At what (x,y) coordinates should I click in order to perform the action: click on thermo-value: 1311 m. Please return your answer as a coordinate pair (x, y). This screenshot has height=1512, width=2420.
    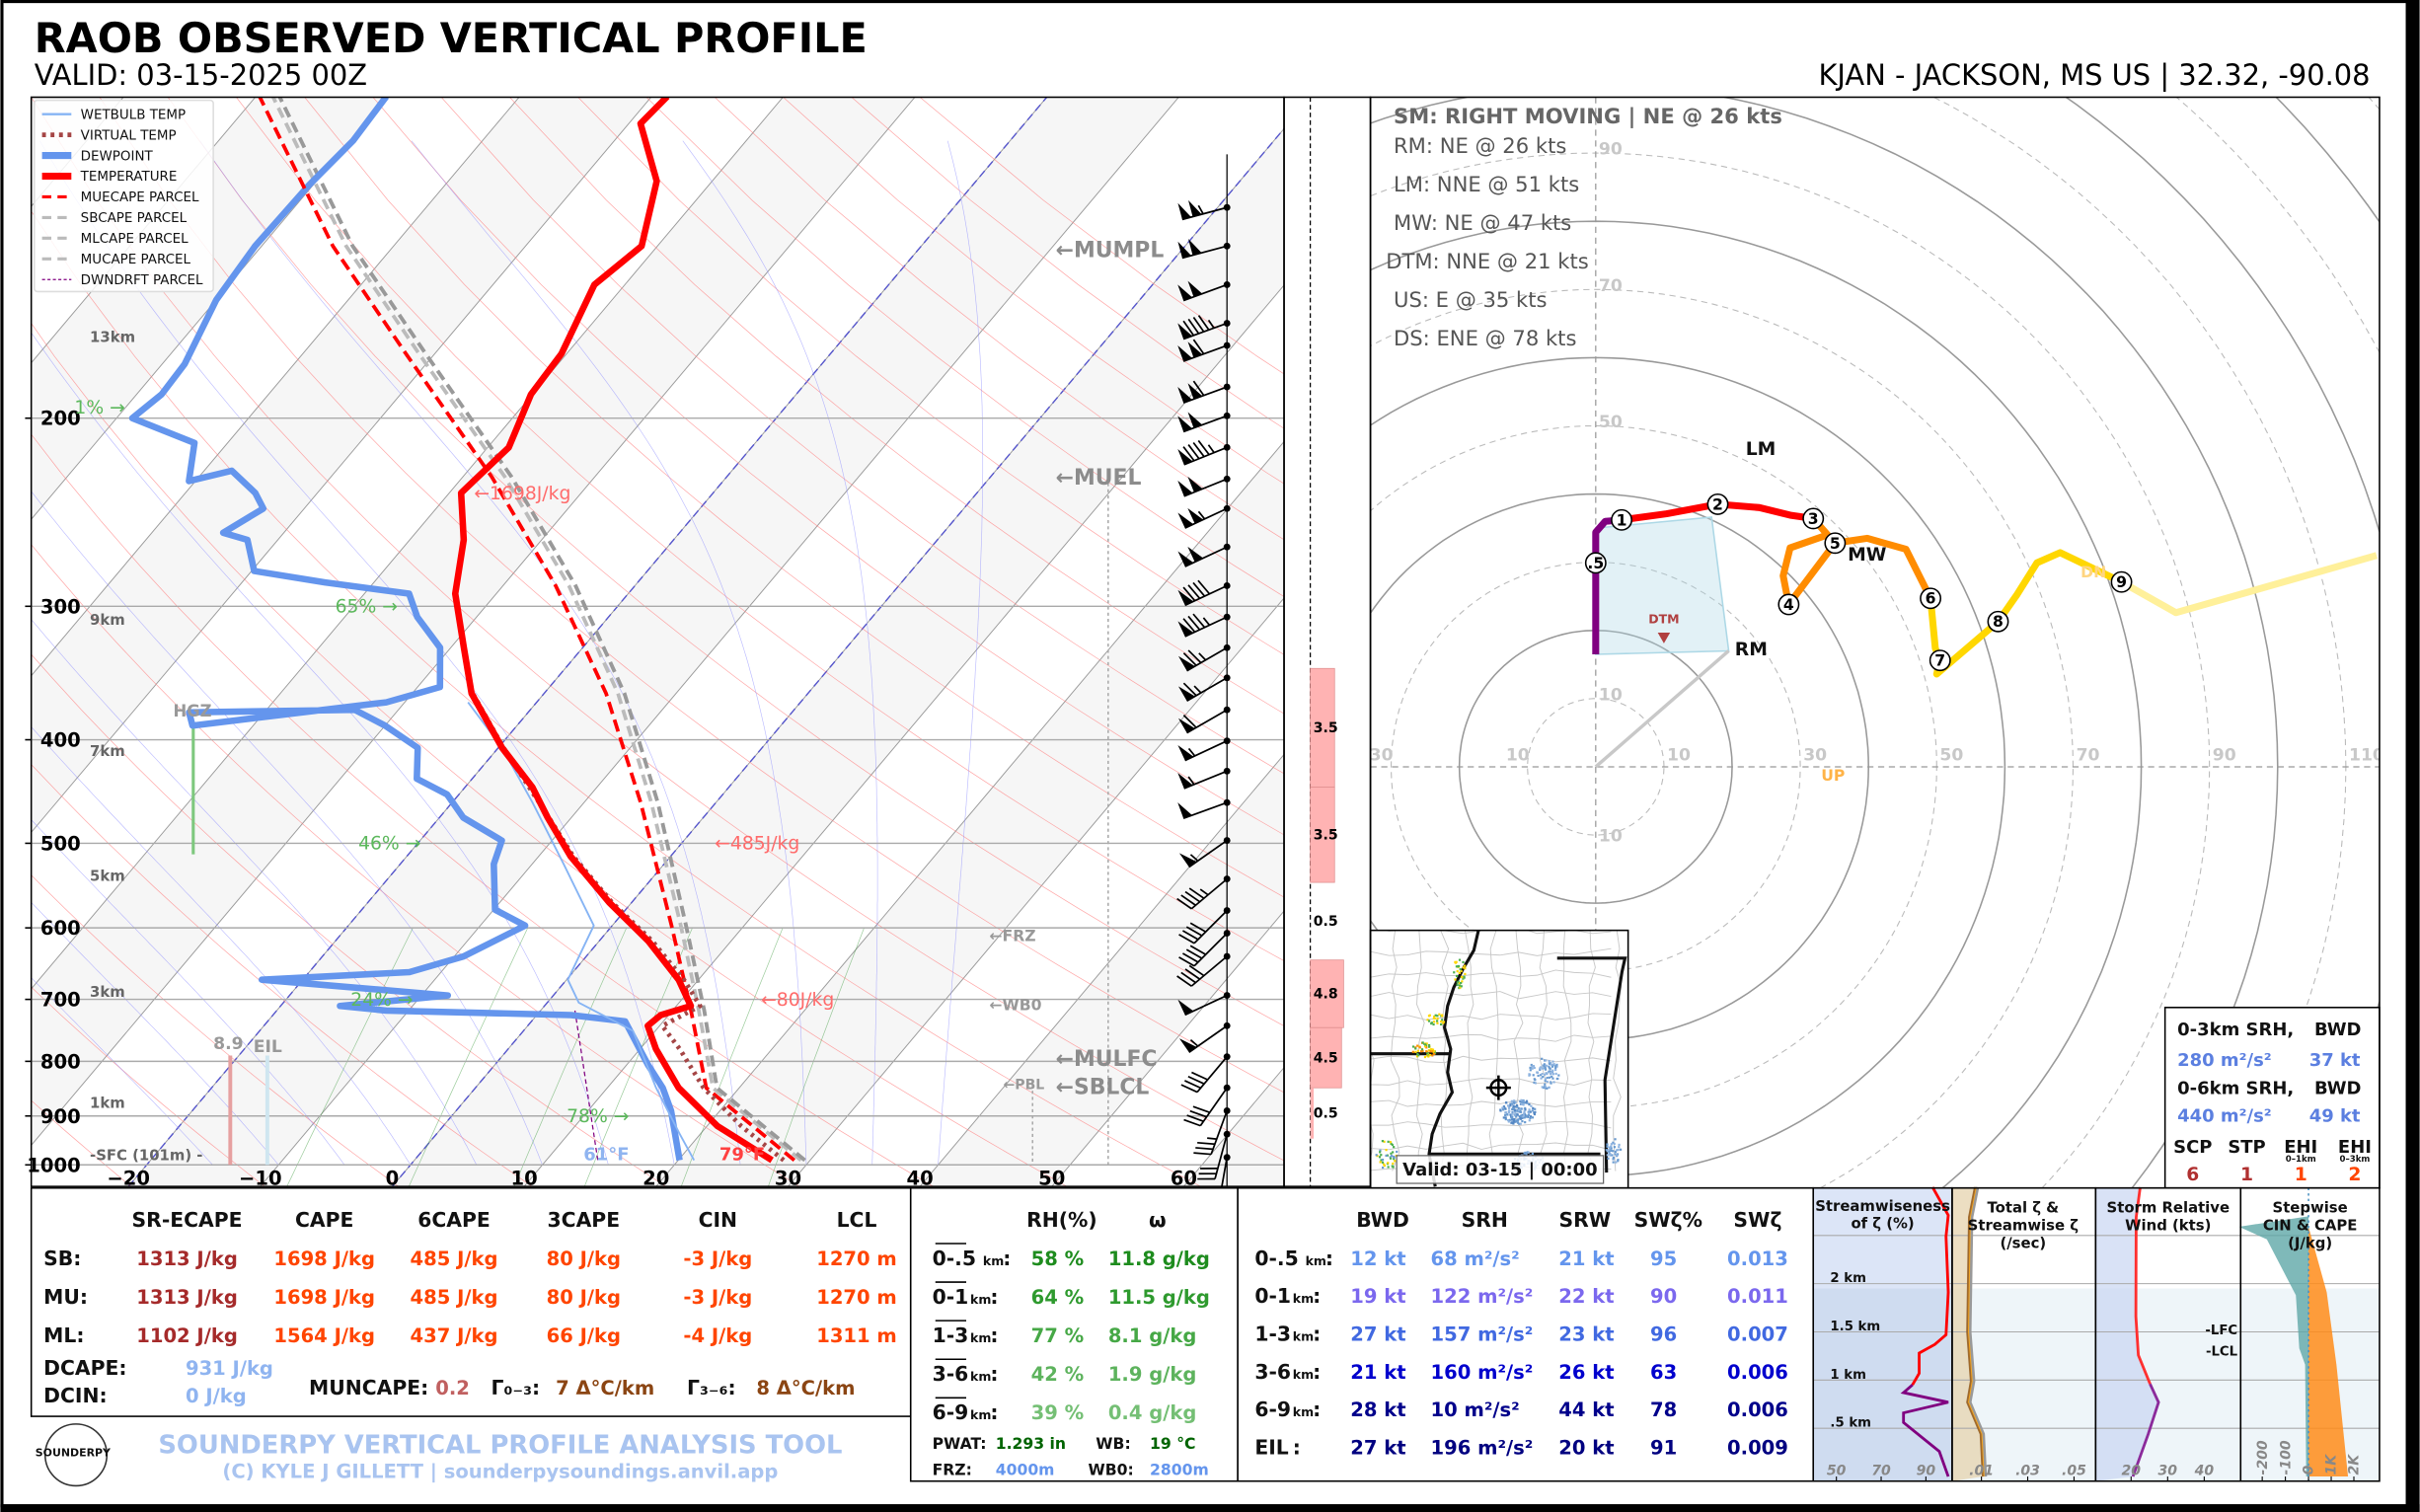
    Looking at the image, I should click on (856, 1336).